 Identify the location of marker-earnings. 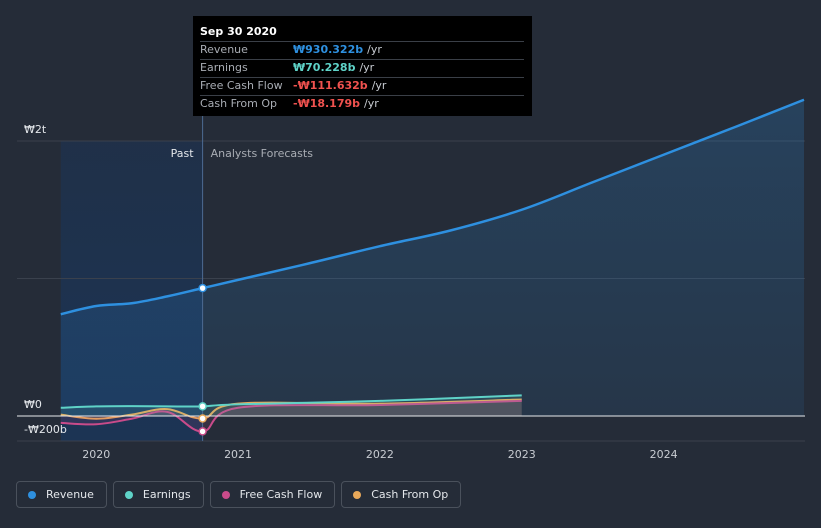
(202, 406).